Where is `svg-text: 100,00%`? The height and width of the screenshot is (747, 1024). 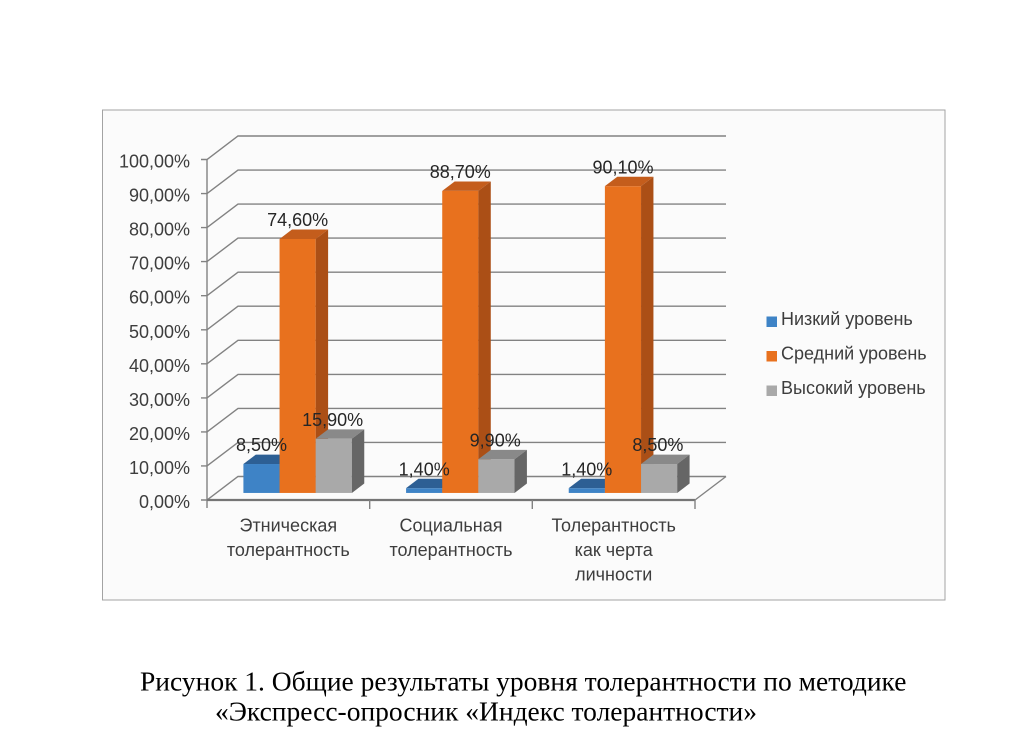 svg-text: 100,00% is located at coordinates (154, 162).